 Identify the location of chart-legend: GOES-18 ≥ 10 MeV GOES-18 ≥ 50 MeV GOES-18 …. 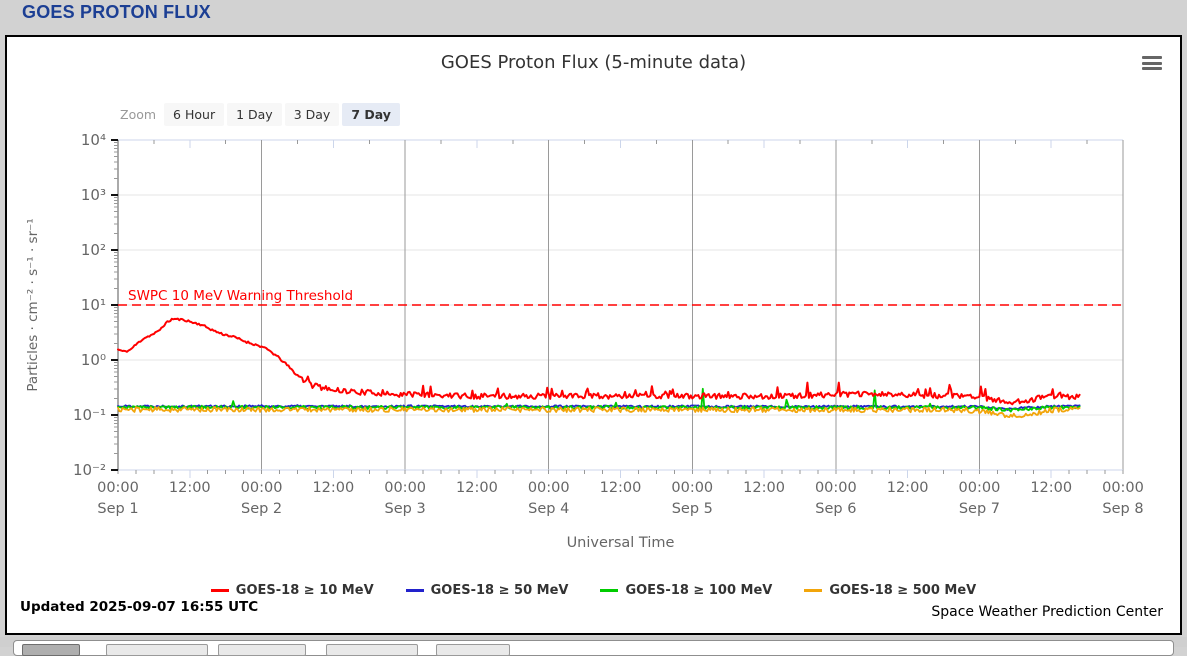
(593, 590).